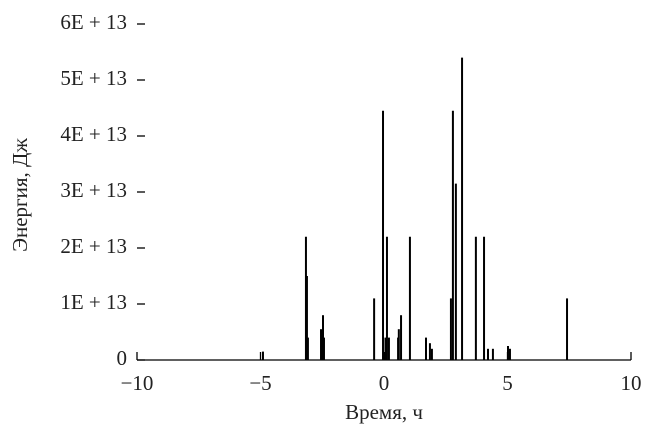 This screenshot has height=428, width=645. Describe the element at coordinates (384, 383) in the screenshot. I see `x-tick-label: 0` at that location.